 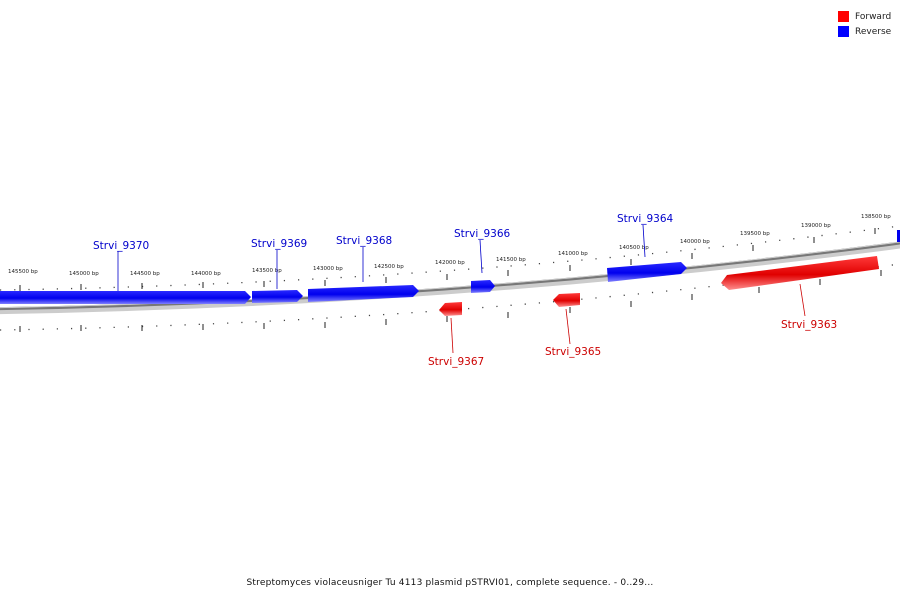 I want to click on backbone, so click(x=450, y=276).